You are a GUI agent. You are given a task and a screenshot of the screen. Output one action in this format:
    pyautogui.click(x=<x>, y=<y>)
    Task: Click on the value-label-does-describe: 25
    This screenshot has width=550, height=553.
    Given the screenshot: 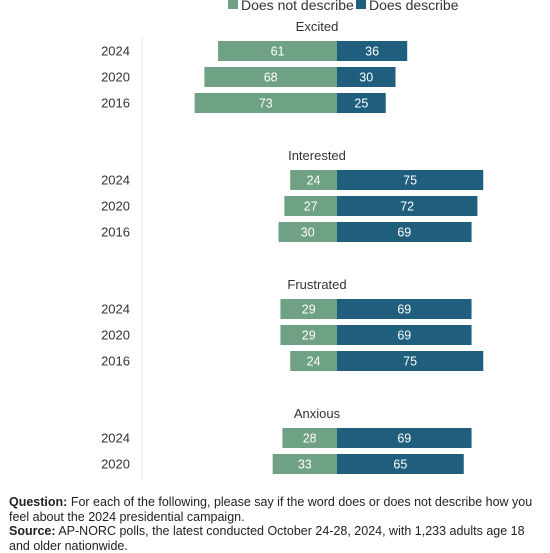 What is the action you would take?
    pyautogui.click(x=361, y=104)
    